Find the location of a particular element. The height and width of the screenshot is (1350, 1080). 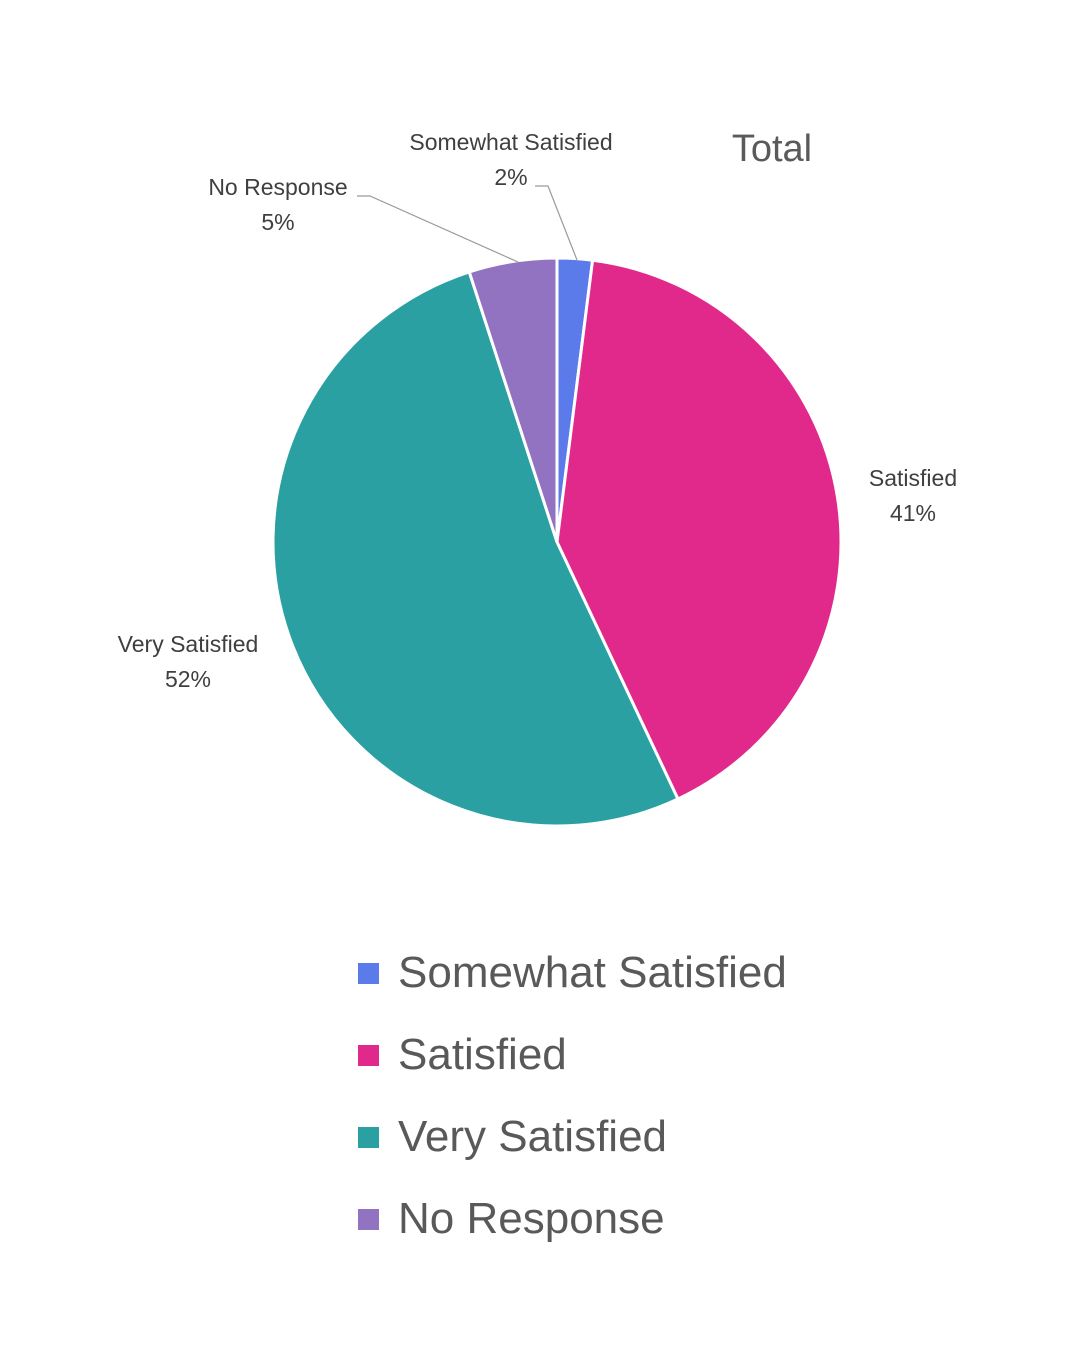

data-label-value: 41% is located at coordinates (913, 513).